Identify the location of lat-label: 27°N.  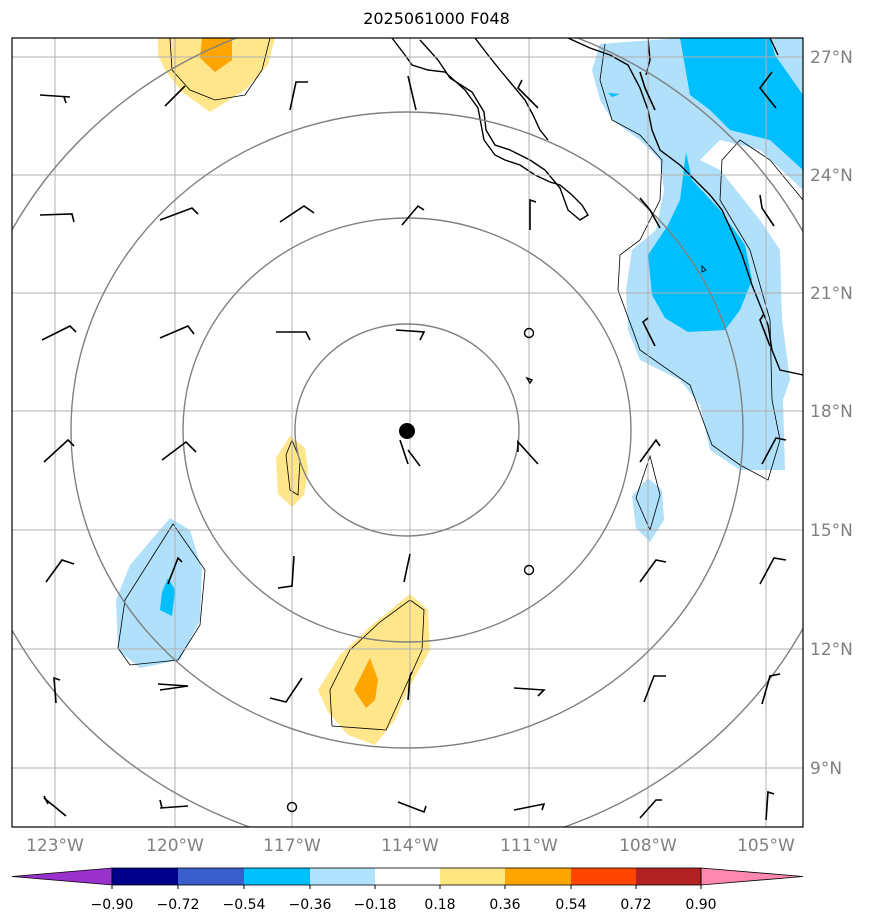
(831, 58).